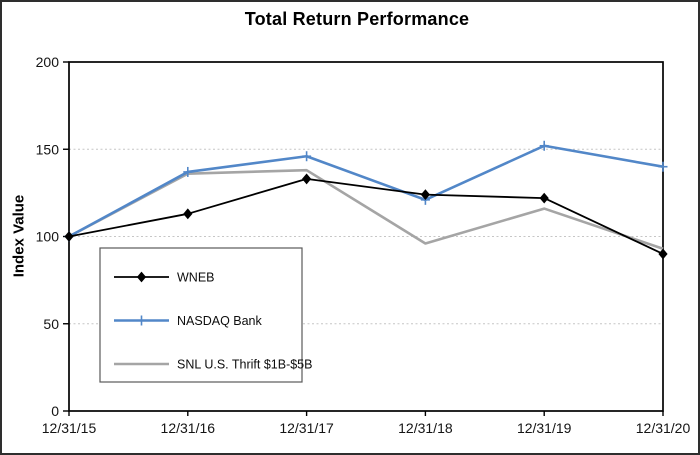 The height and width of the screenshot is (455, 700). Describe the element at coordinates (55, 411) in the screenshot. I see `y-axis-tick-label: 0` at that location.